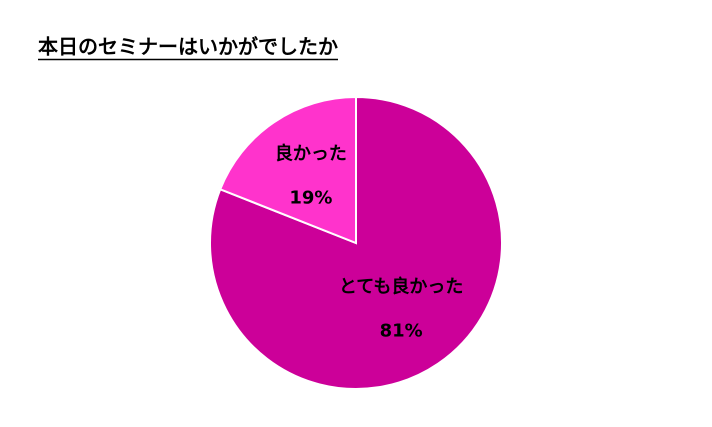  I want to click on category-label: 良かった, so click(311, 154).